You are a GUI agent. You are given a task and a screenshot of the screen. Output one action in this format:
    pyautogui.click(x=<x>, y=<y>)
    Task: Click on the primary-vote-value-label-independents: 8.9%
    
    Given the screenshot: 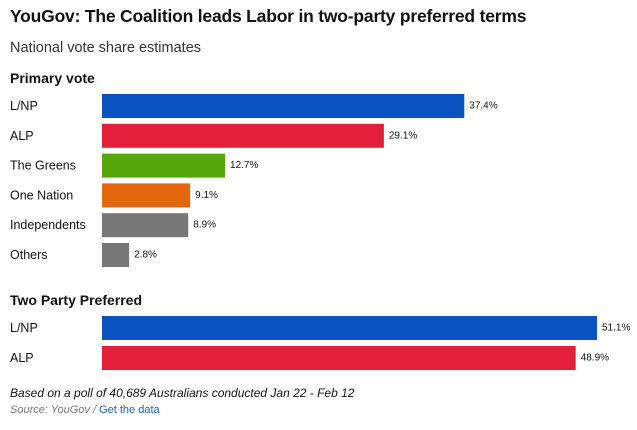 What is the action you would take?
    pyautogui.click(x=204, y=225)
    